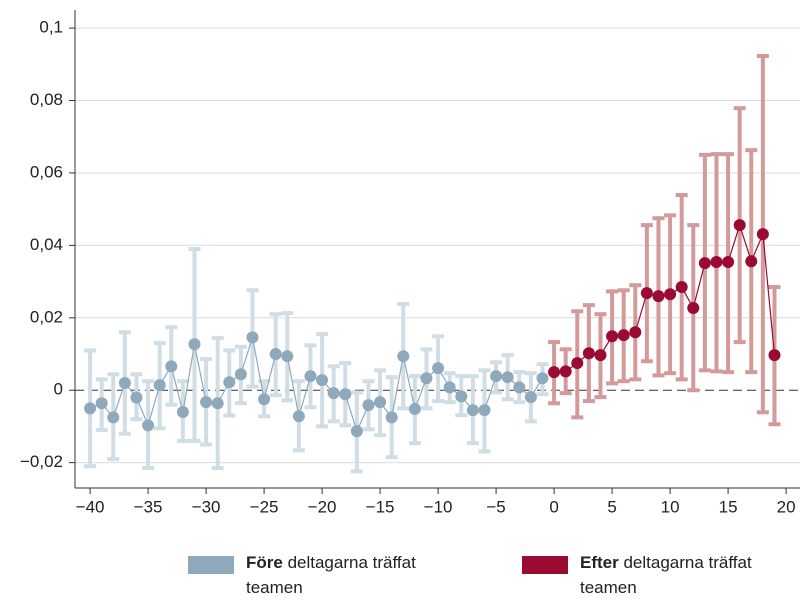 This screenshot has height=601, width=800. I want to click on x-tick-label: −5, so click(495, 506).